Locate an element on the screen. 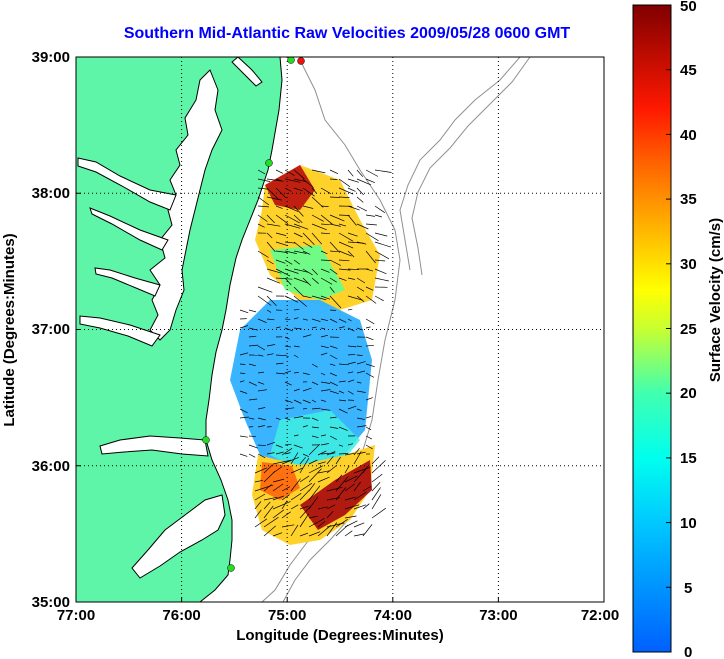 This screenshot has height=659, width=724. x-tick-label: 72:00 is located at coordinates (600, 615).